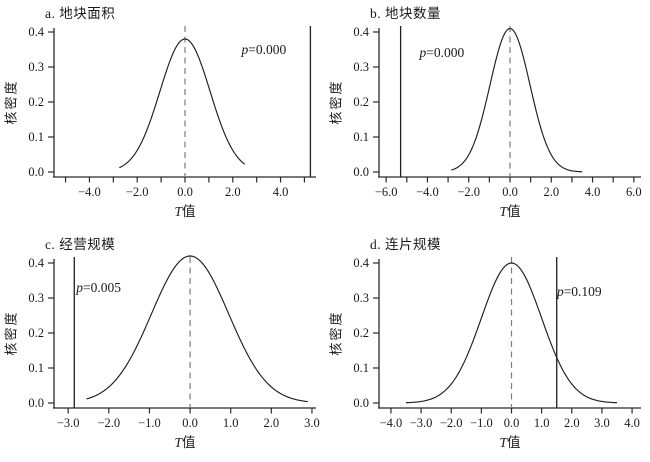 The width and height of the screenshot is (650, 462). Describe the element at coordinates (634, 192) in the screenshot. I see `x-tick-label: 6.0` at that location.